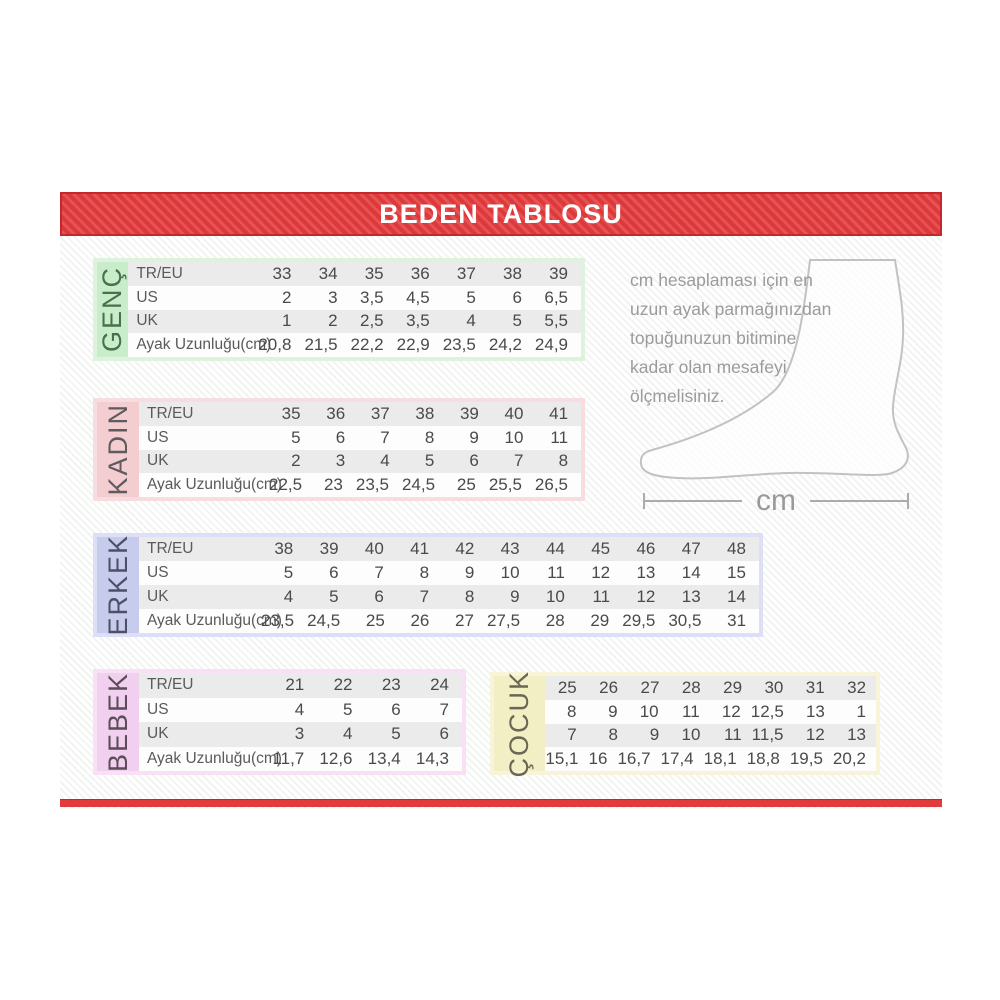 The image size is (1000, 1000). I want to click on bebek-label: BEBEK, so click(117, 722).